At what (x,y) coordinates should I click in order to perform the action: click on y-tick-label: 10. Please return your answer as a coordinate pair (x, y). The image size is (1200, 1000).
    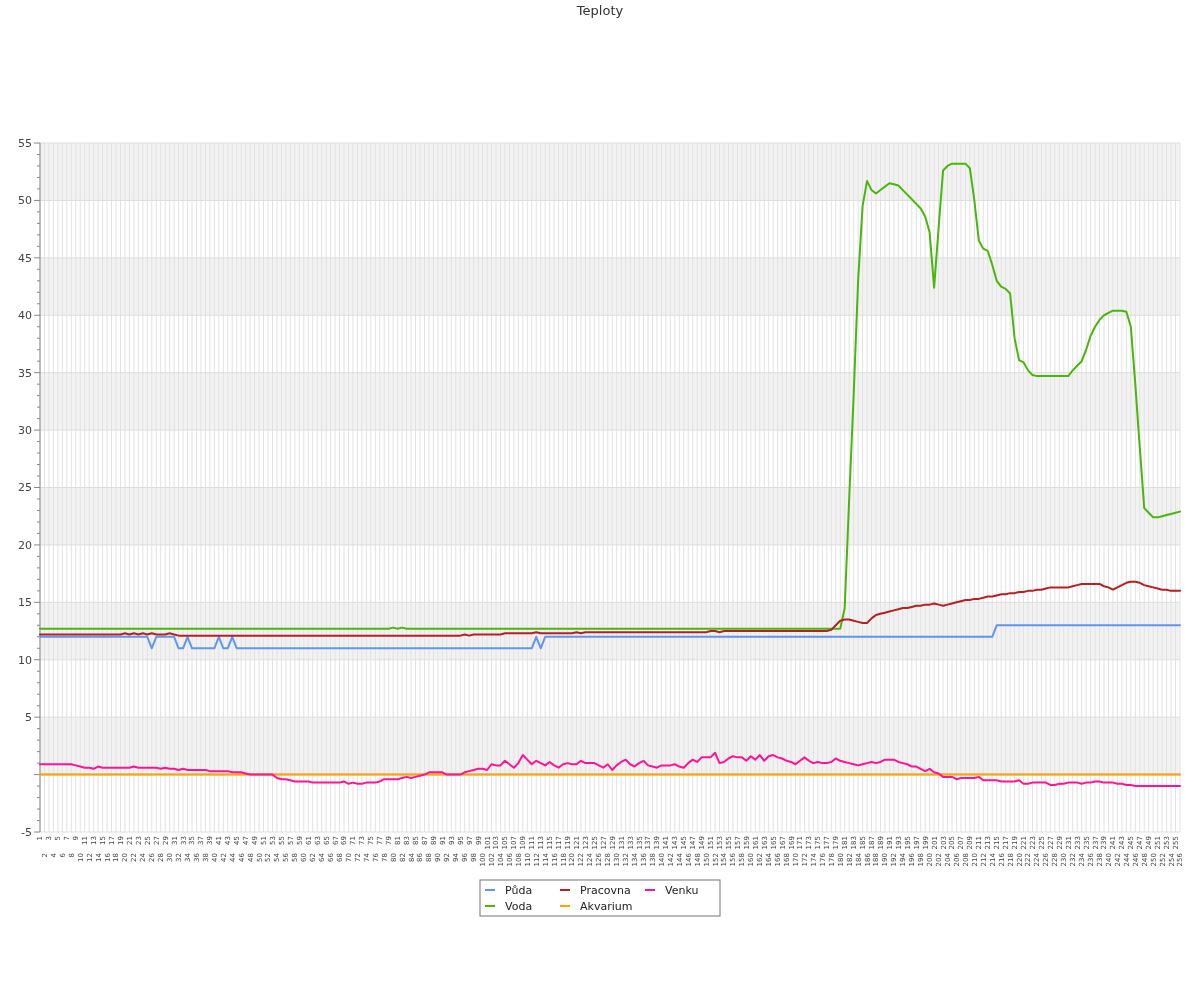
    Looking at the image, I should click on (25, 660).